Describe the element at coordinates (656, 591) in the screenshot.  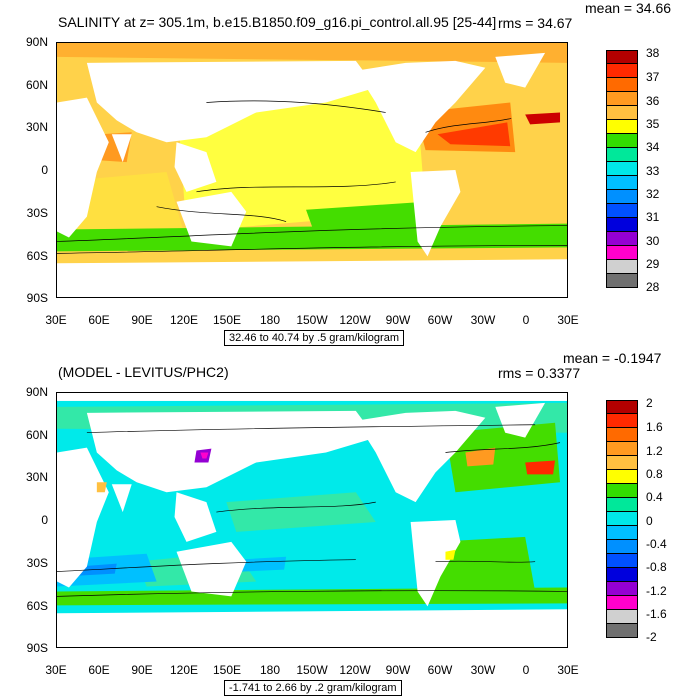
I see `colorbar-label: -1.2` at that location.